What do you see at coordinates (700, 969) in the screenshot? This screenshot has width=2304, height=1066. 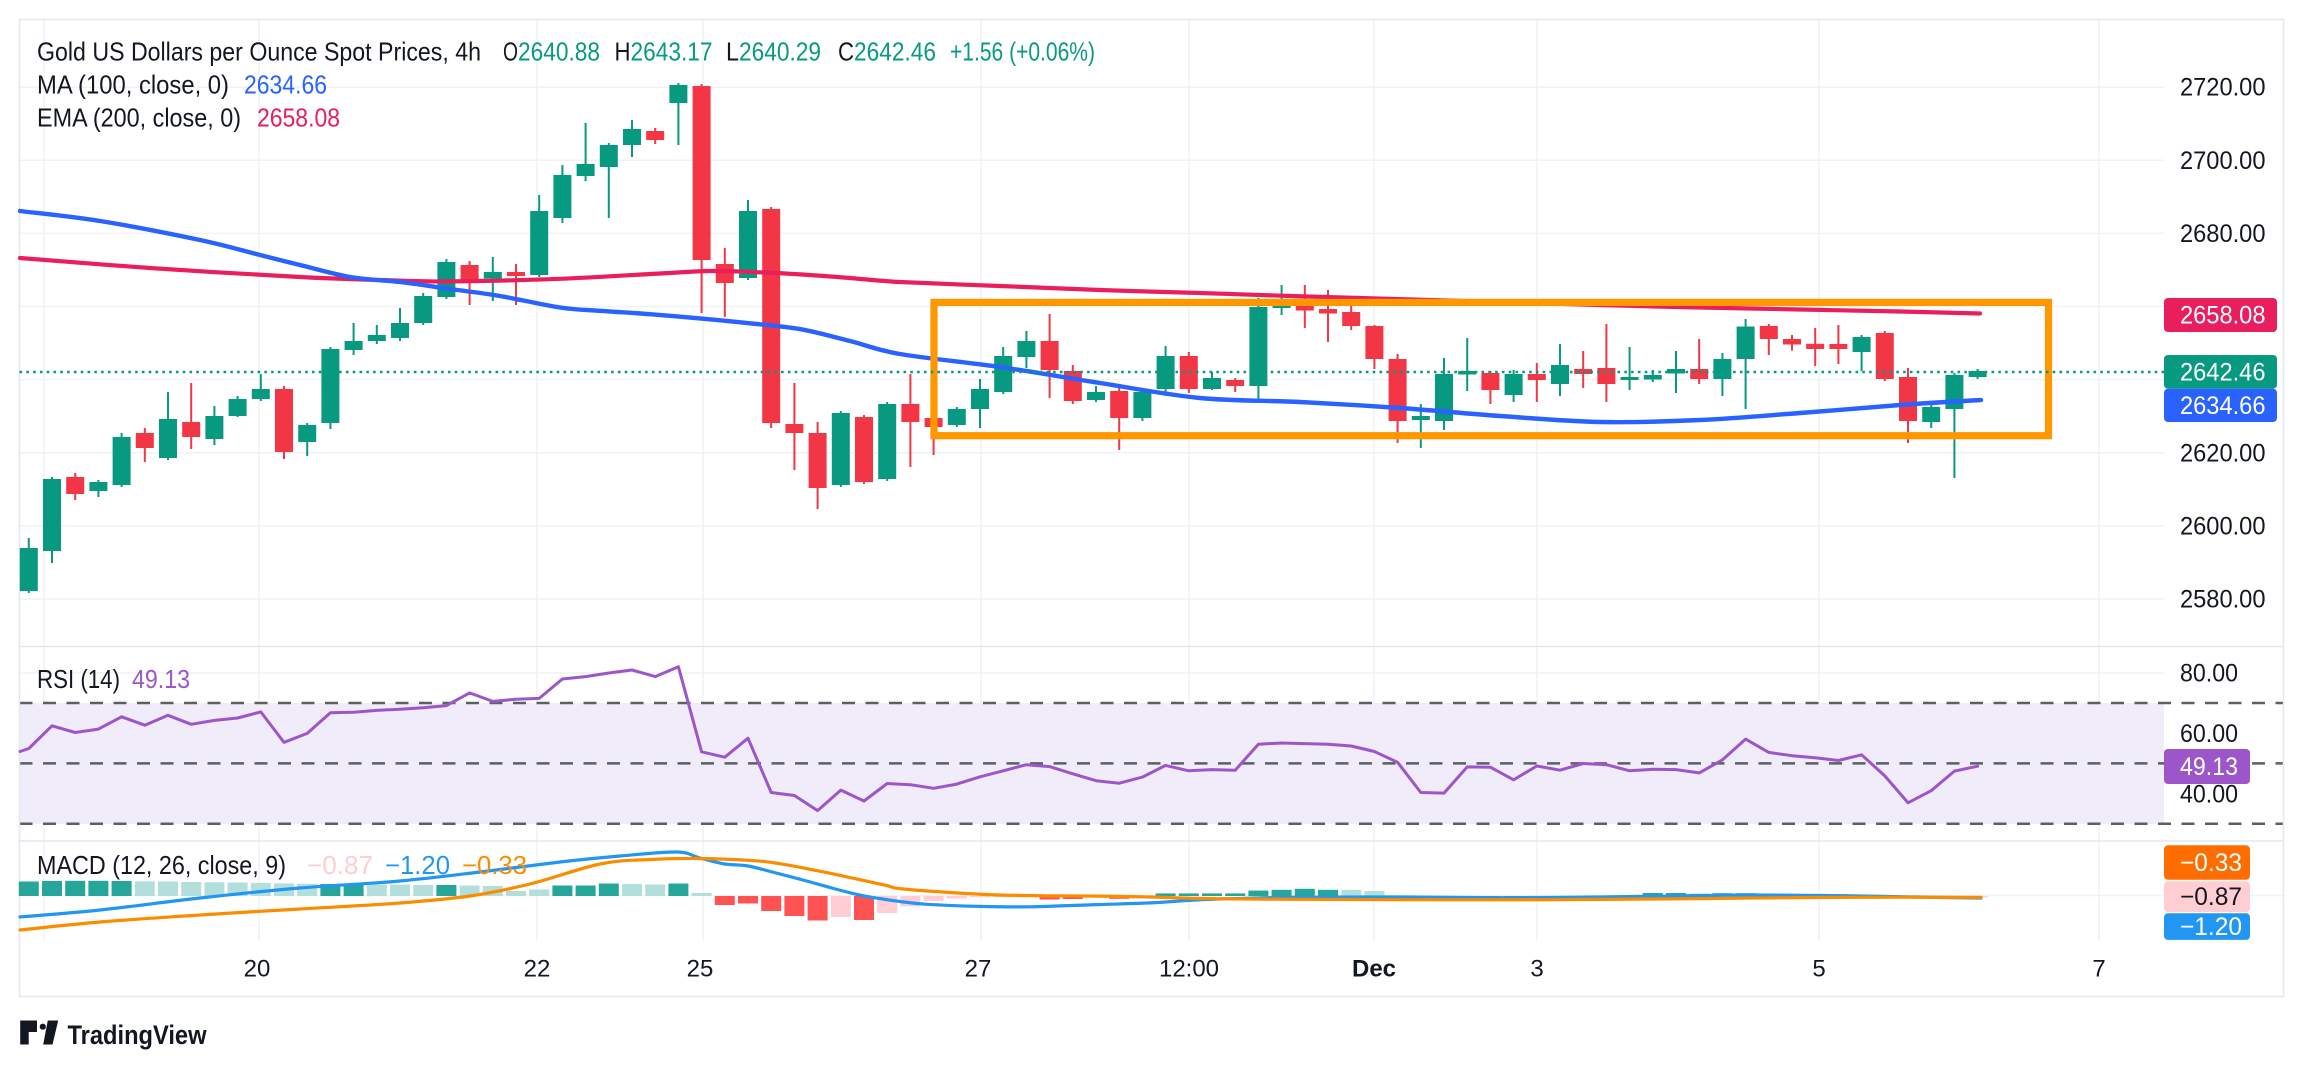 I see `svg-text: 25` at bounding box center [700, 969].